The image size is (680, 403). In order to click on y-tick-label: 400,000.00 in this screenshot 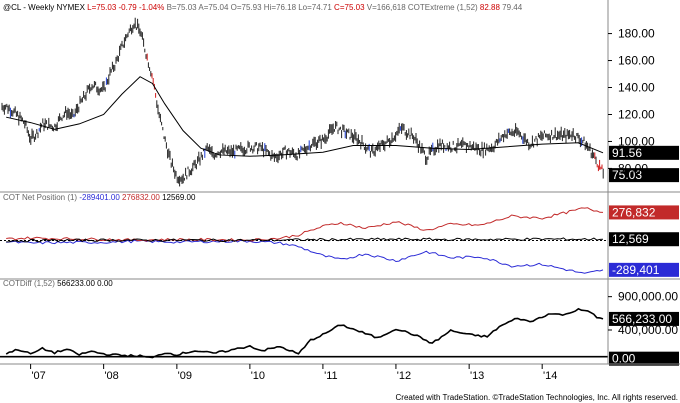, I will do `click(648, 330)`.